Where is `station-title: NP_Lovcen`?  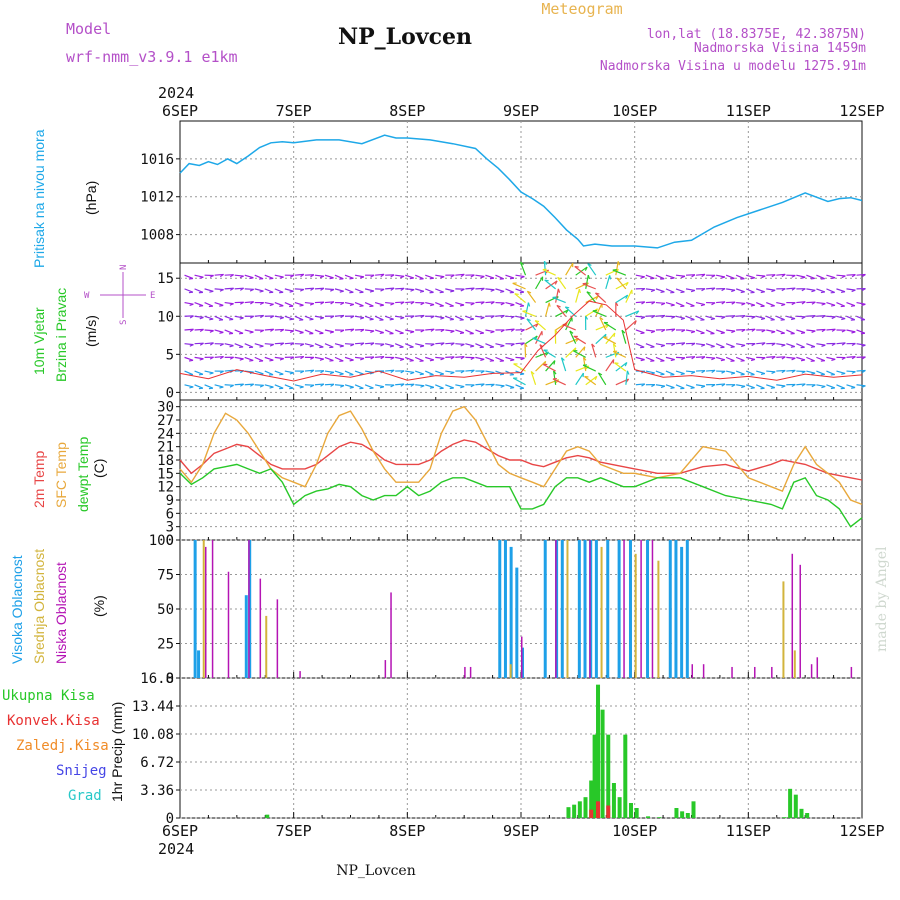 station-title: NP_Lovcen is located at coordinates (405, 37).